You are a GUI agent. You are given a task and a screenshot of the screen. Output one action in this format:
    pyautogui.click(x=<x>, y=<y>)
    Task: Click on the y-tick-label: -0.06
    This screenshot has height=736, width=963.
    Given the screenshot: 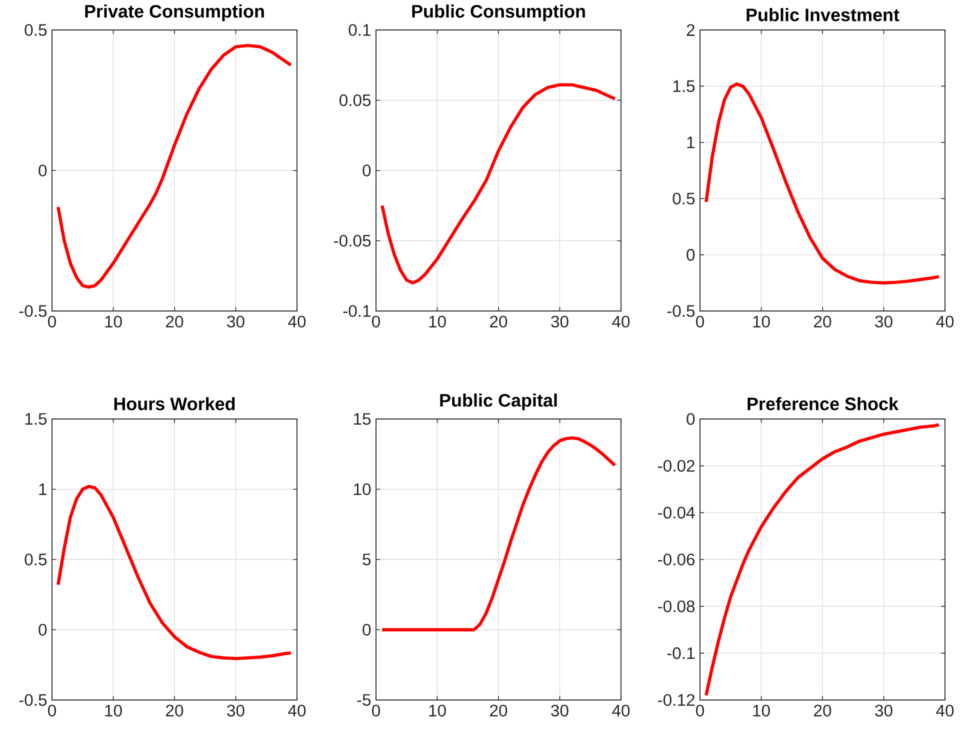 What is the action you would take?
    pyautogui.click(x=676, y=560)
    